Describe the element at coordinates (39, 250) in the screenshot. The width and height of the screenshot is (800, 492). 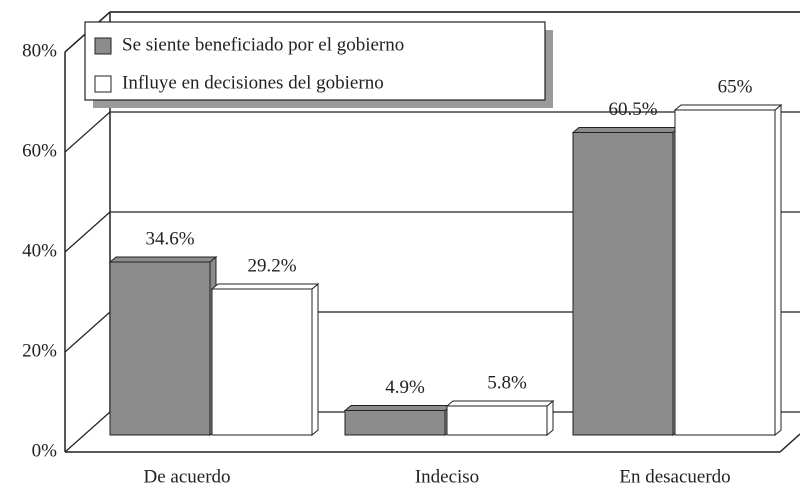
I see `y-tick-label: 40%` at that location.